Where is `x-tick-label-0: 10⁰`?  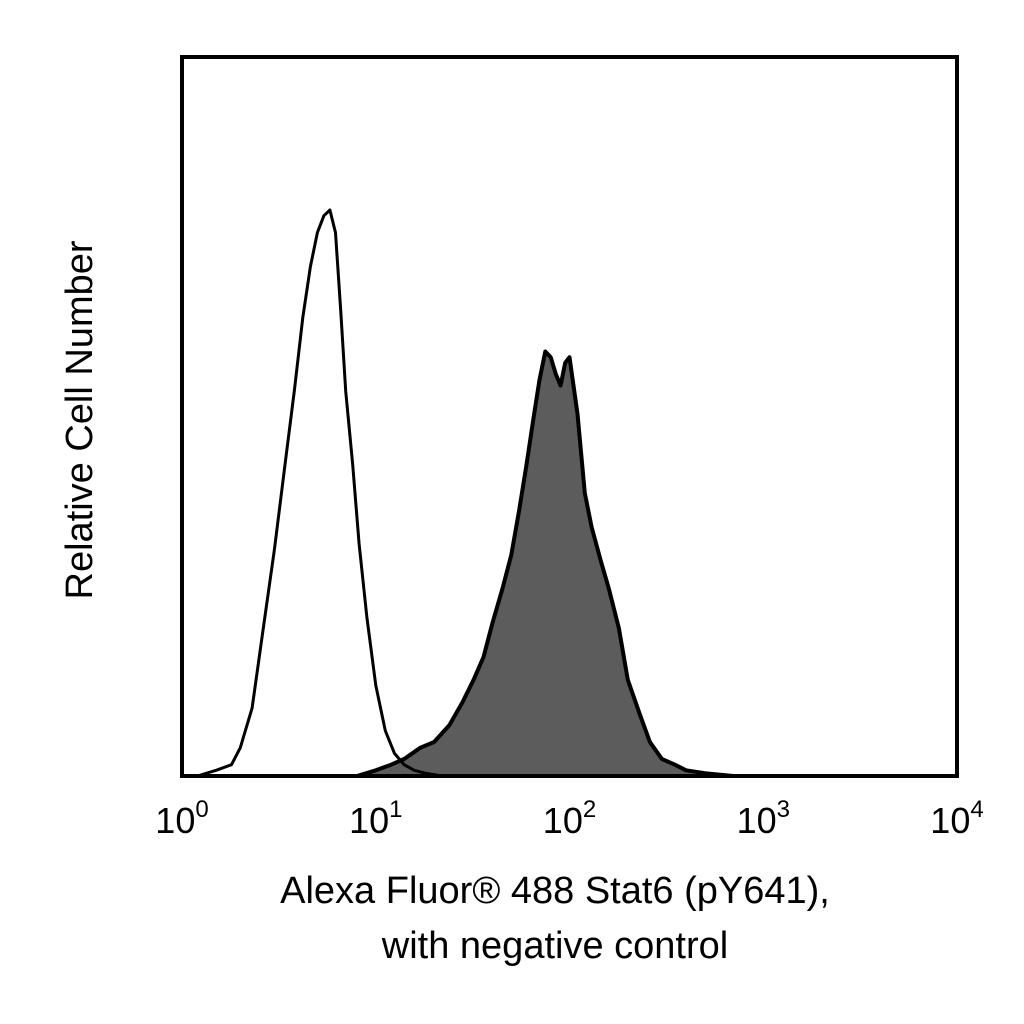 x-tick-label-0: 10⁰ is located at coordinates (181, 818).